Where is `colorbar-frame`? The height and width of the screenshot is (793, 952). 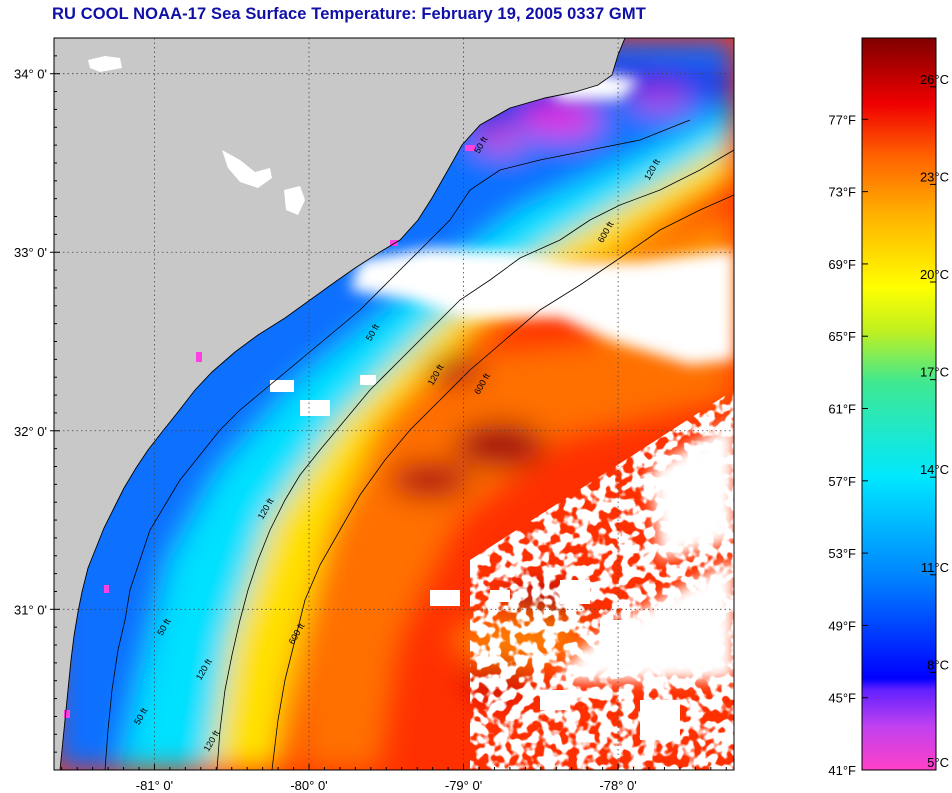 colorbar-frame is located at coordinates (899, 404).